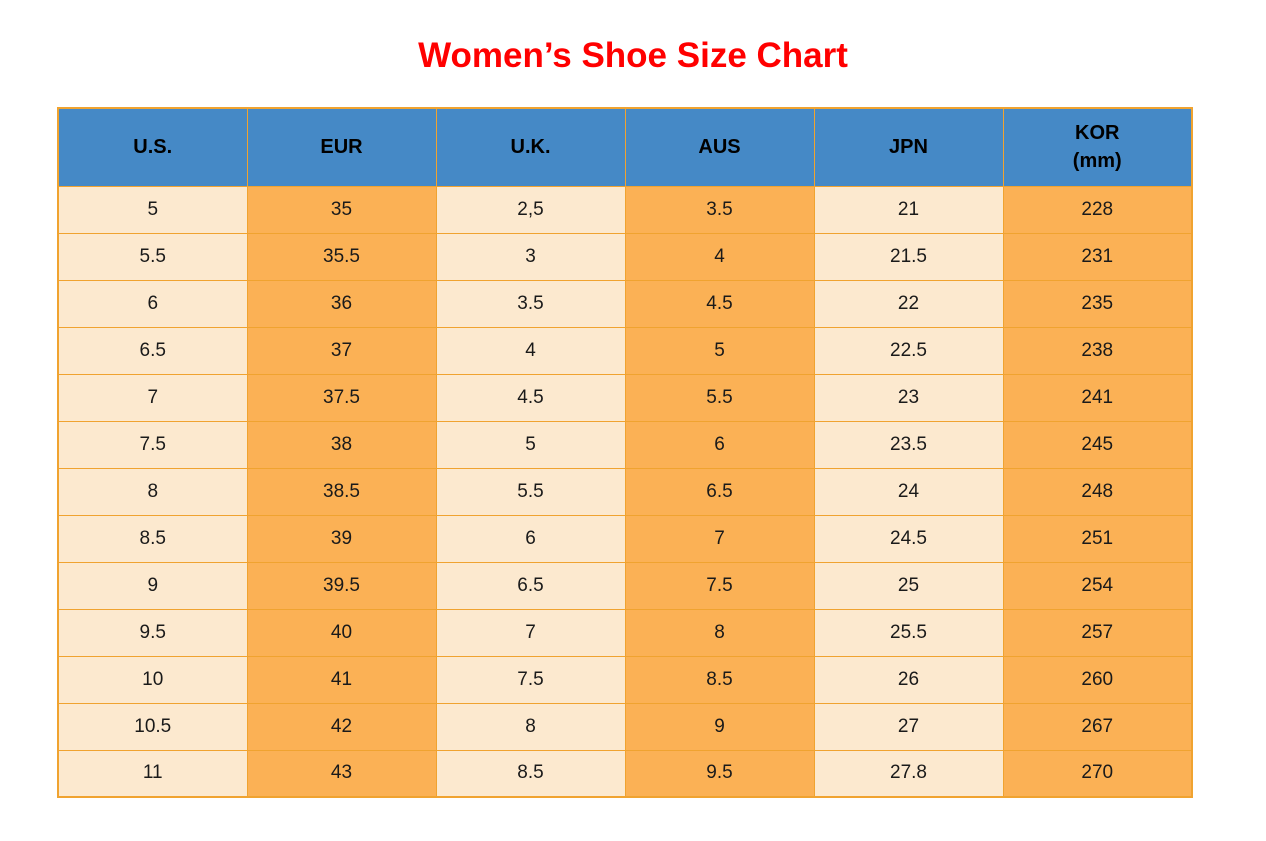 This screenshot has width=1266, height=841. What do you see at coordinates (719, 256) in the screenshot?
I see `cell-aus: 4` at bounding box center [719, 256].